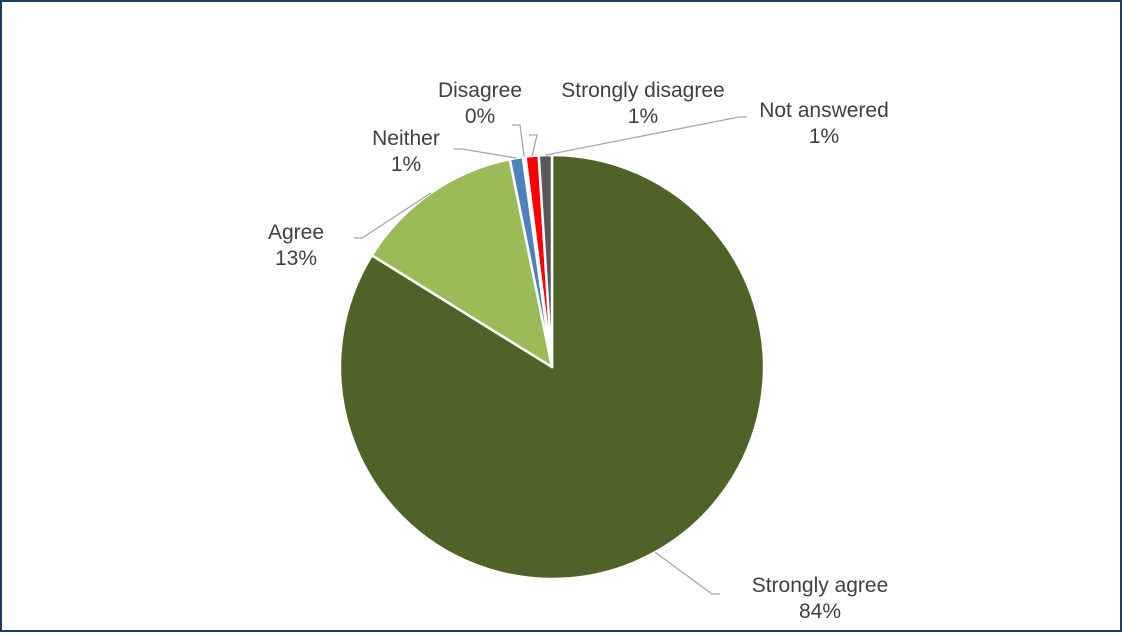  I want to click on slice-label-disagree: Disagree, so click(480, 90).